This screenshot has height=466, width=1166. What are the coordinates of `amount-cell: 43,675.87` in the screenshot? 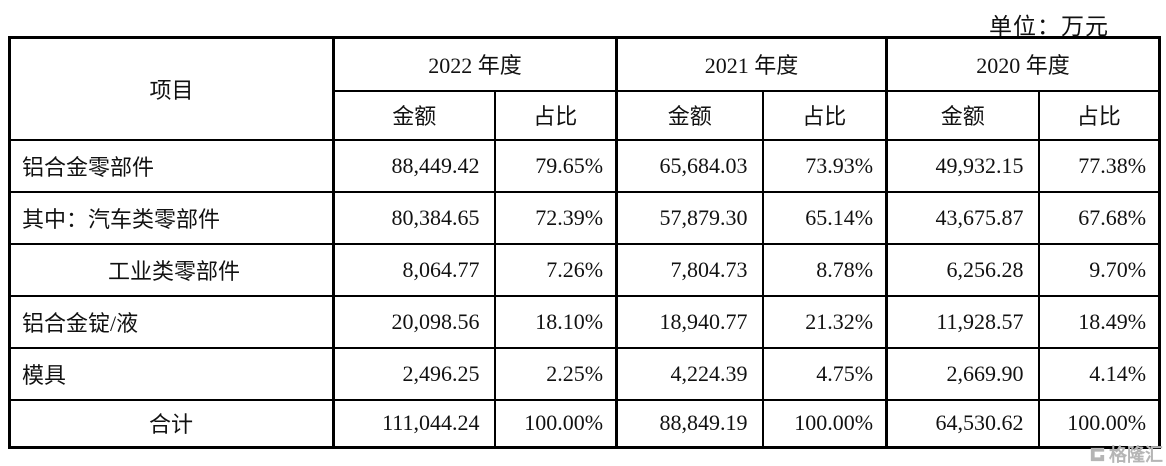 It's located at (962, 217).